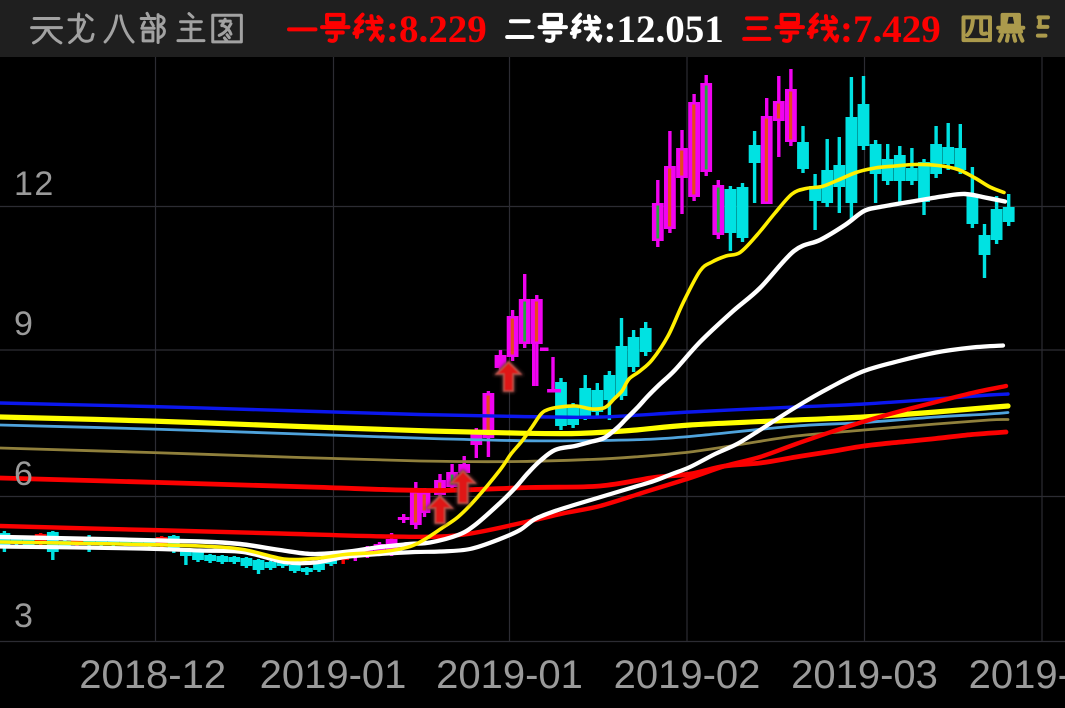  What do you see at coordinates (436, 29) in the screenshot?
I see `svg-text: :8.229` at bounding box center [436, 29].